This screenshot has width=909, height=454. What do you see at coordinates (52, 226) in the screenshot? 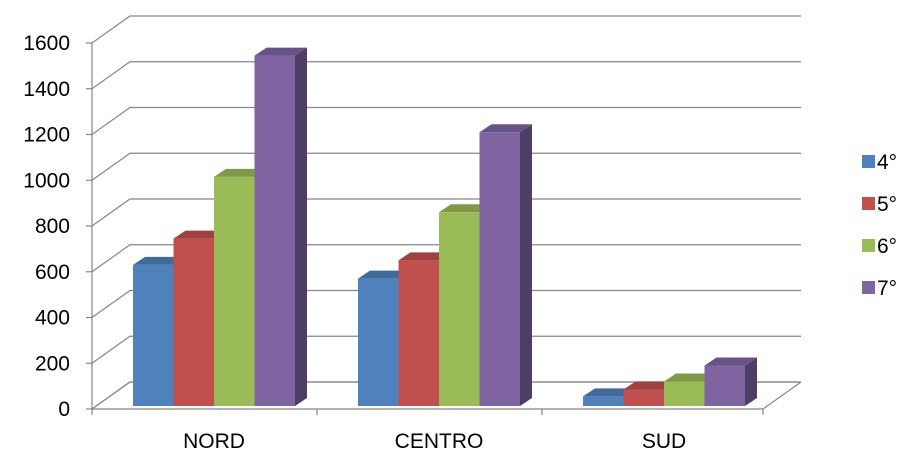
I see `y-tick-label: 800` at bounding box center [52, 226].